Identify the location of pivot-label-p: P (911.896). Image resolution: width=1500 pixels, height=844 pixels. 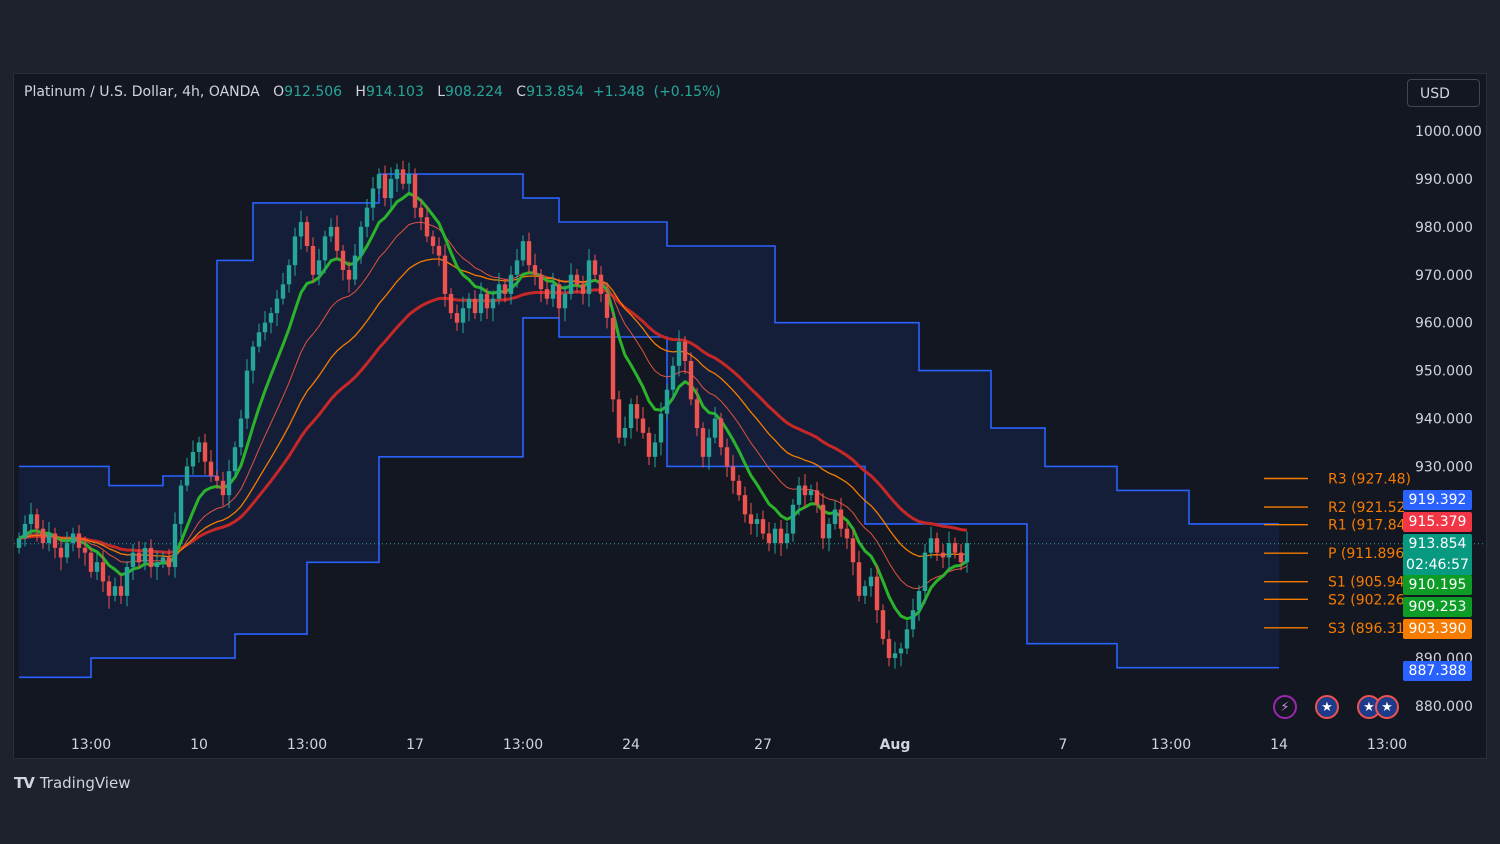
(1369, 554).